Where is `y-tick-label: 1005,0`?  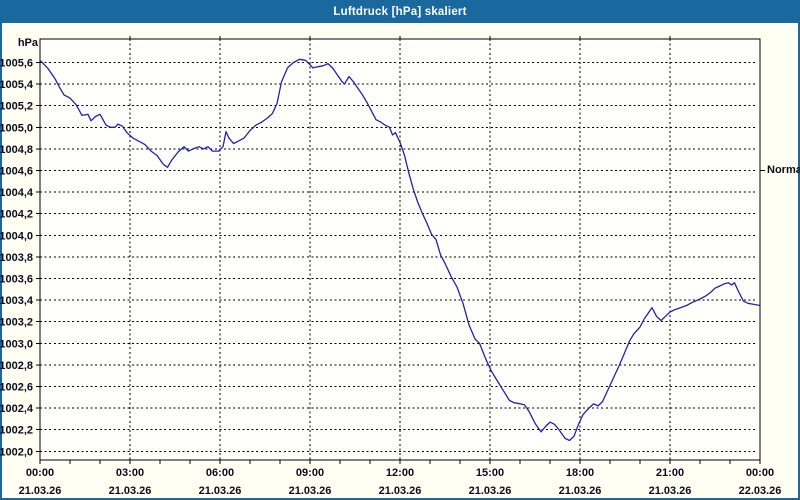 y-tick-label: 1005,0 is located at coordinates (16, 128).